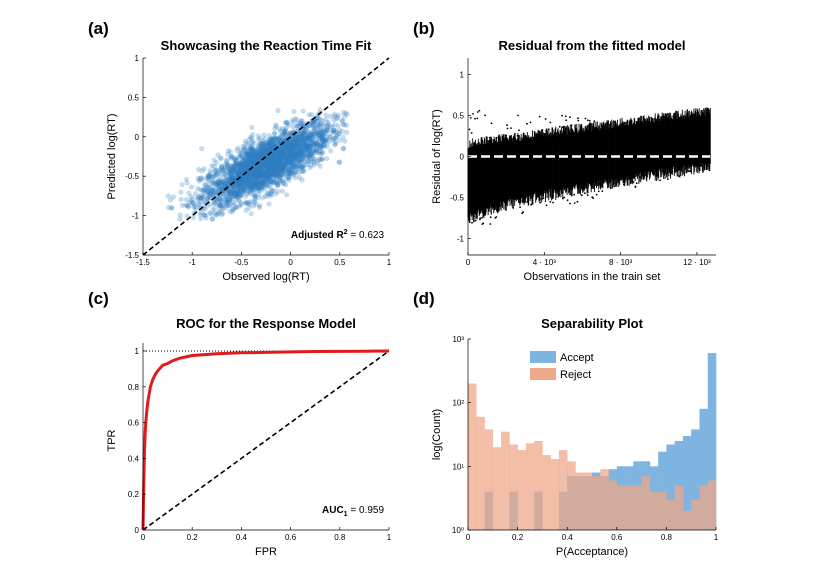 The width and height of the screenshot is (830, 581). I want to click on r2-annotation: Adjusted R2 = 0.623, so click(338, 235).